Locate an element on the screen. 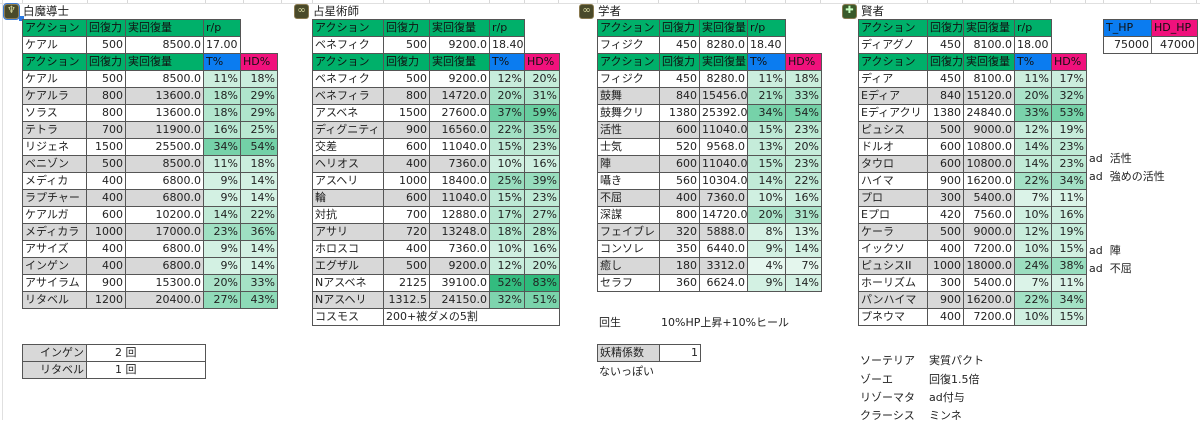 This screenshot has height=423, width=1200. actual-heal: 18000.0 is located at coordinates (989, 266).